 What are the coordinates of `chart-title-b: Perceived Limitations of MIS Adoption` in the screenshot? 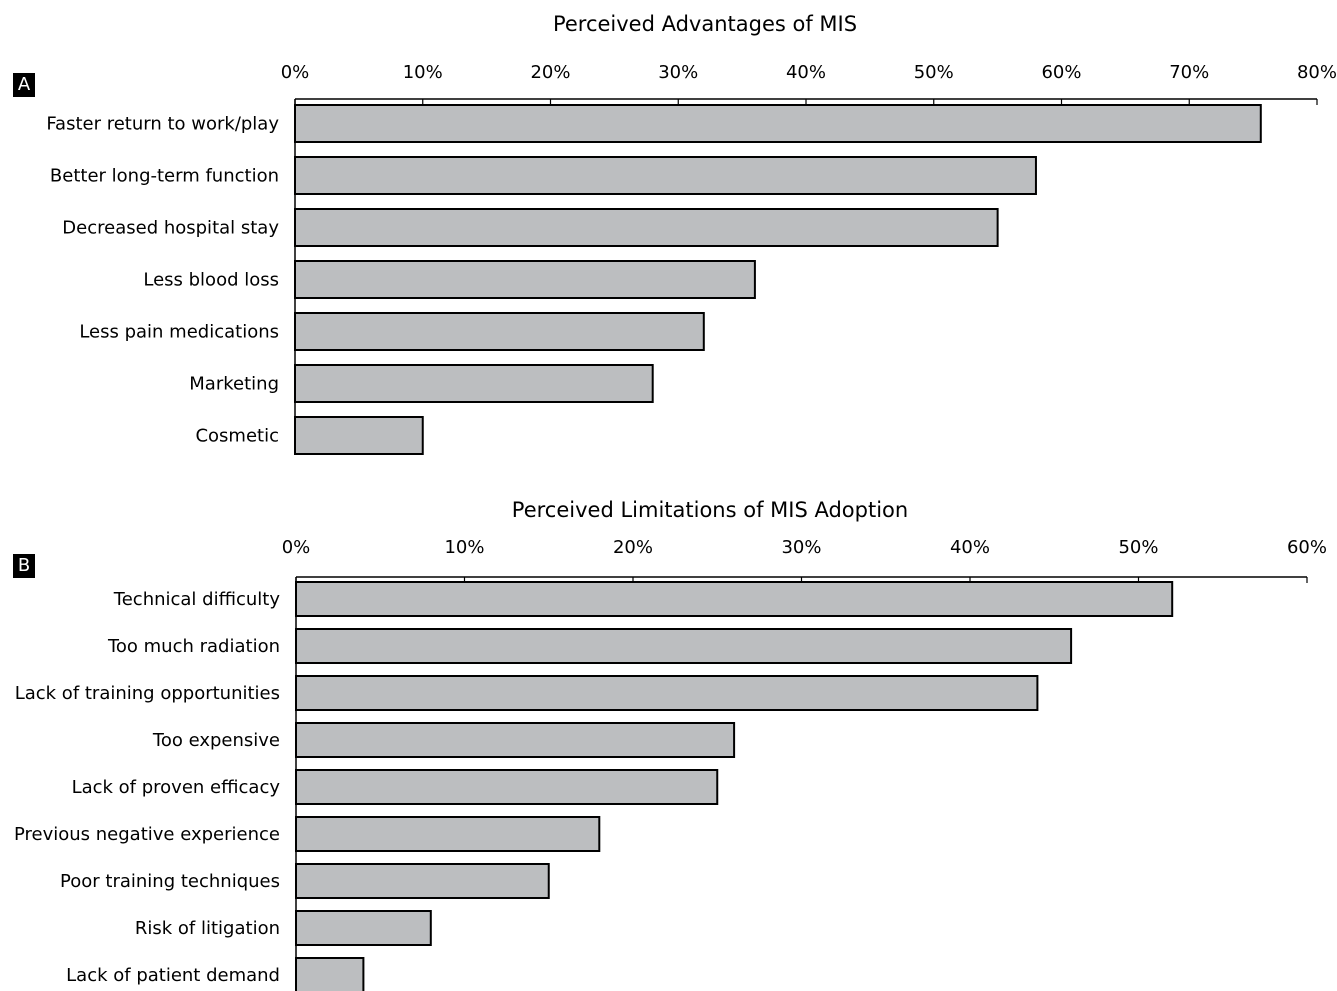 It's located at (710, 510).